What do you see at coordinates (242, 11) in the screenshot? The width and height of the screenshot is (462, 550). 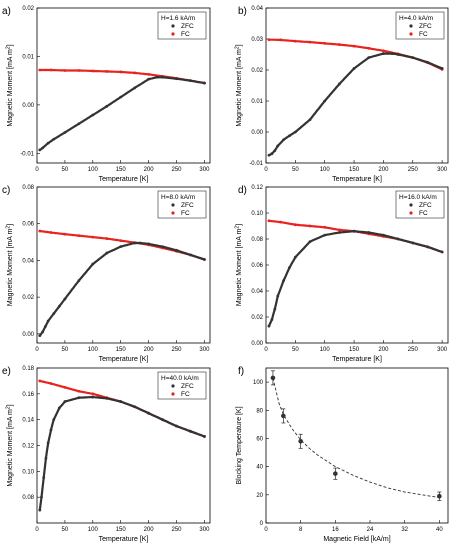 I see `panel-label-b: b)` at bounding box center [242, 11].